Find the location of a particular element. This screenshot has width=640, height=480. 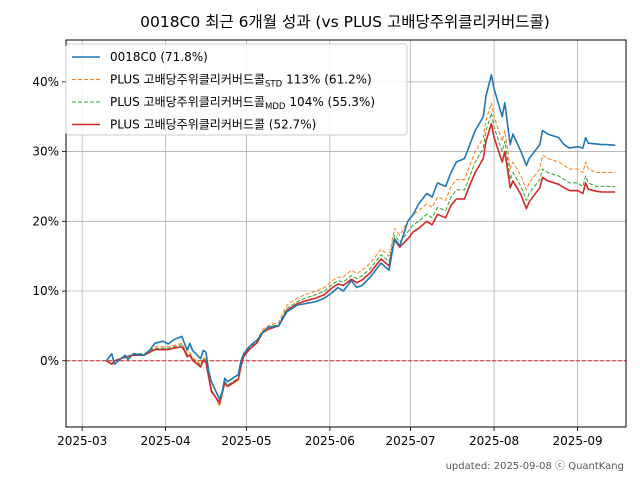

legend-entry: PLUS 고배당주위클리커버드콜 (52.7%) is located at coordinates (213, 125).